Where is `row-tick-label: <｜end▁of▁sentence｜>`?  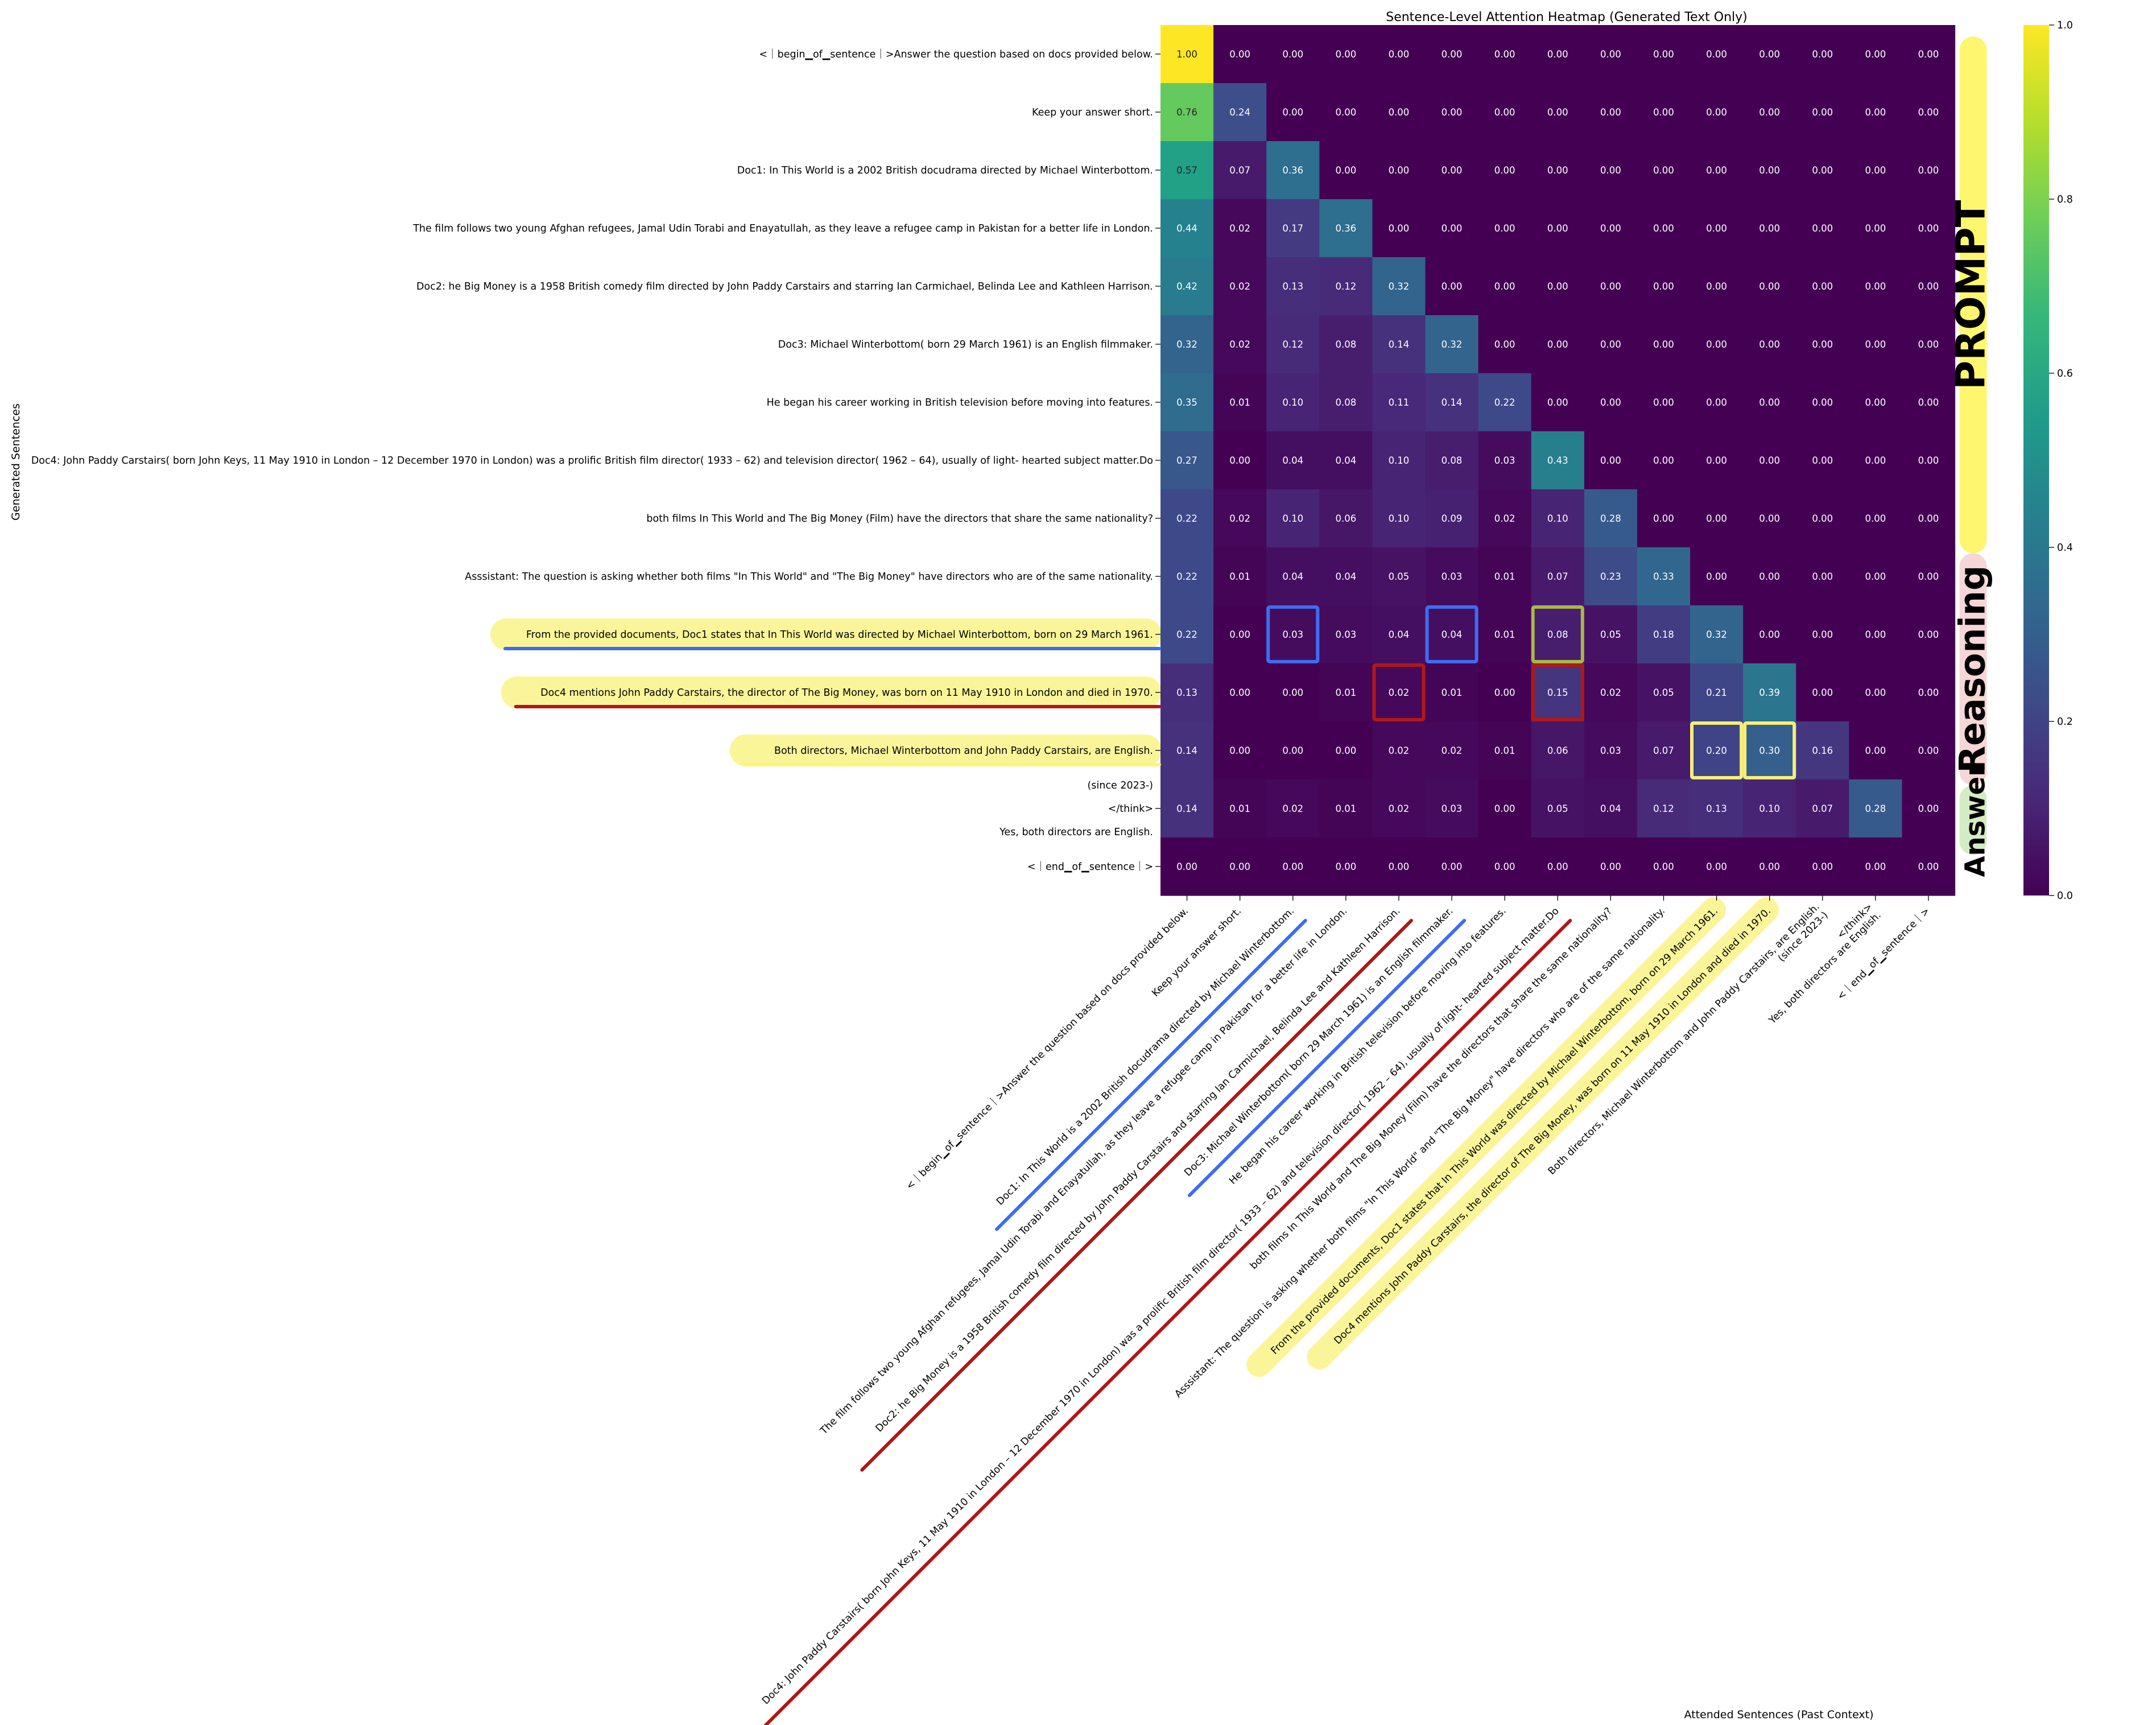 row-tick-label: <｜end▁of▁sentence｜> is located at coordinates (1090, 867).